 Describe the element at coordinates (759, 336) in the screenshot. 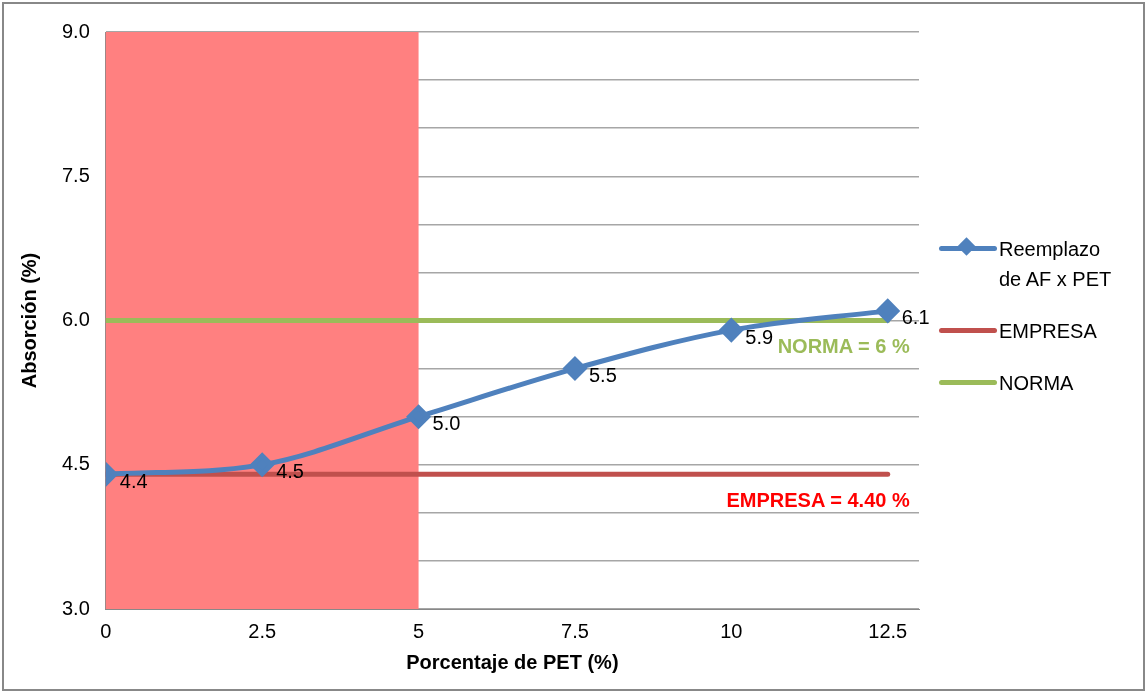

I see `data-label: 5.9` at that location.